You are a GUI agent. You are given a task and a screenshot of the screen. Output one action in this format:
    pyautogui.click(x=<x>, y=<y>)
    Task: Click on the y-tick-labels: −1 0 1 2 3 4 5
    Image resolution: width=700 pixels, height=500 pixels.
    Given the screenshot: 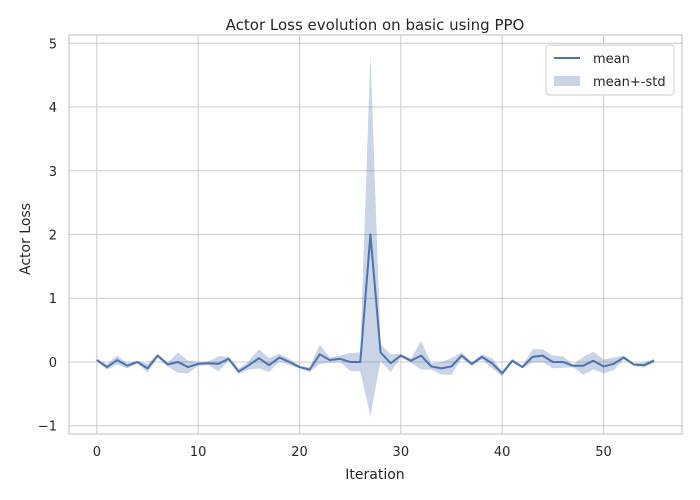 What is the action you would take?
    pyautogui.click(x=47, y=235)
    